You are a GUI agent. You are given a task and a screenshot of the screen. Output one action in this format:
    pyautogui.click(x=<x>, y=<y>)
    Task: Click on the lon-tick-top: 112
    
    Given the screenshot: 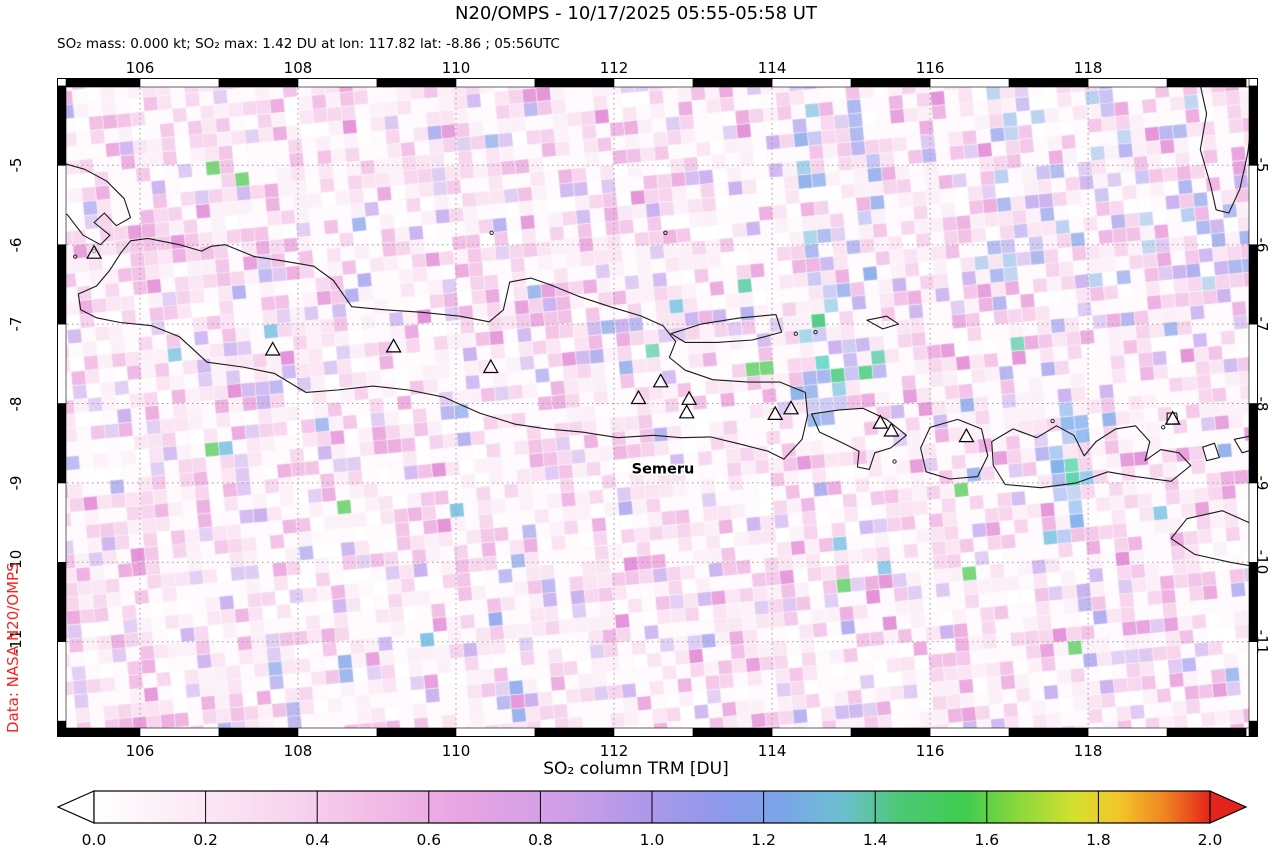 What is the action you would take?
    pyautogui.click(x=614, y=68)
    